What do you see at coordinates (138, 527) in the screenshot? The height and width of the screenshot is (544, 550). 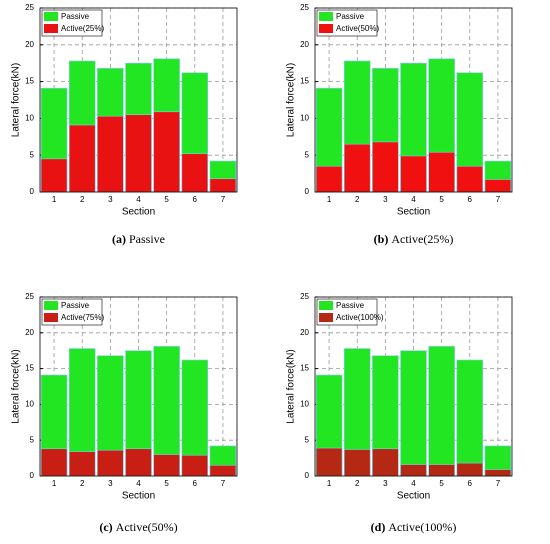 I see `caption: (c) Active(50%)` at bounding box center [138, 527].